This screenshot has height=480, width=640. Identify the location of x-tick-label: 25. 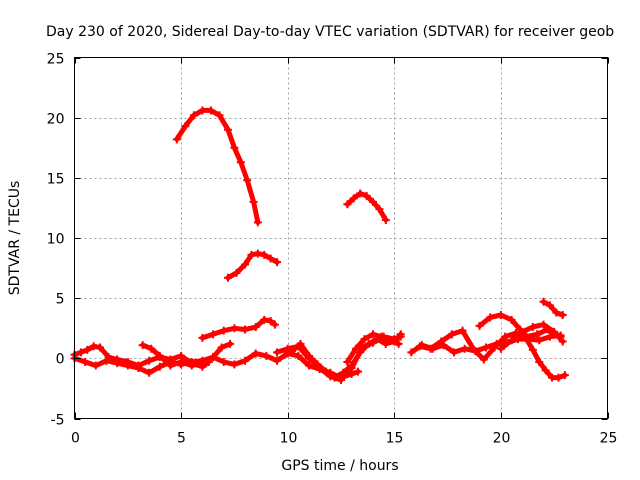
(609, 439).